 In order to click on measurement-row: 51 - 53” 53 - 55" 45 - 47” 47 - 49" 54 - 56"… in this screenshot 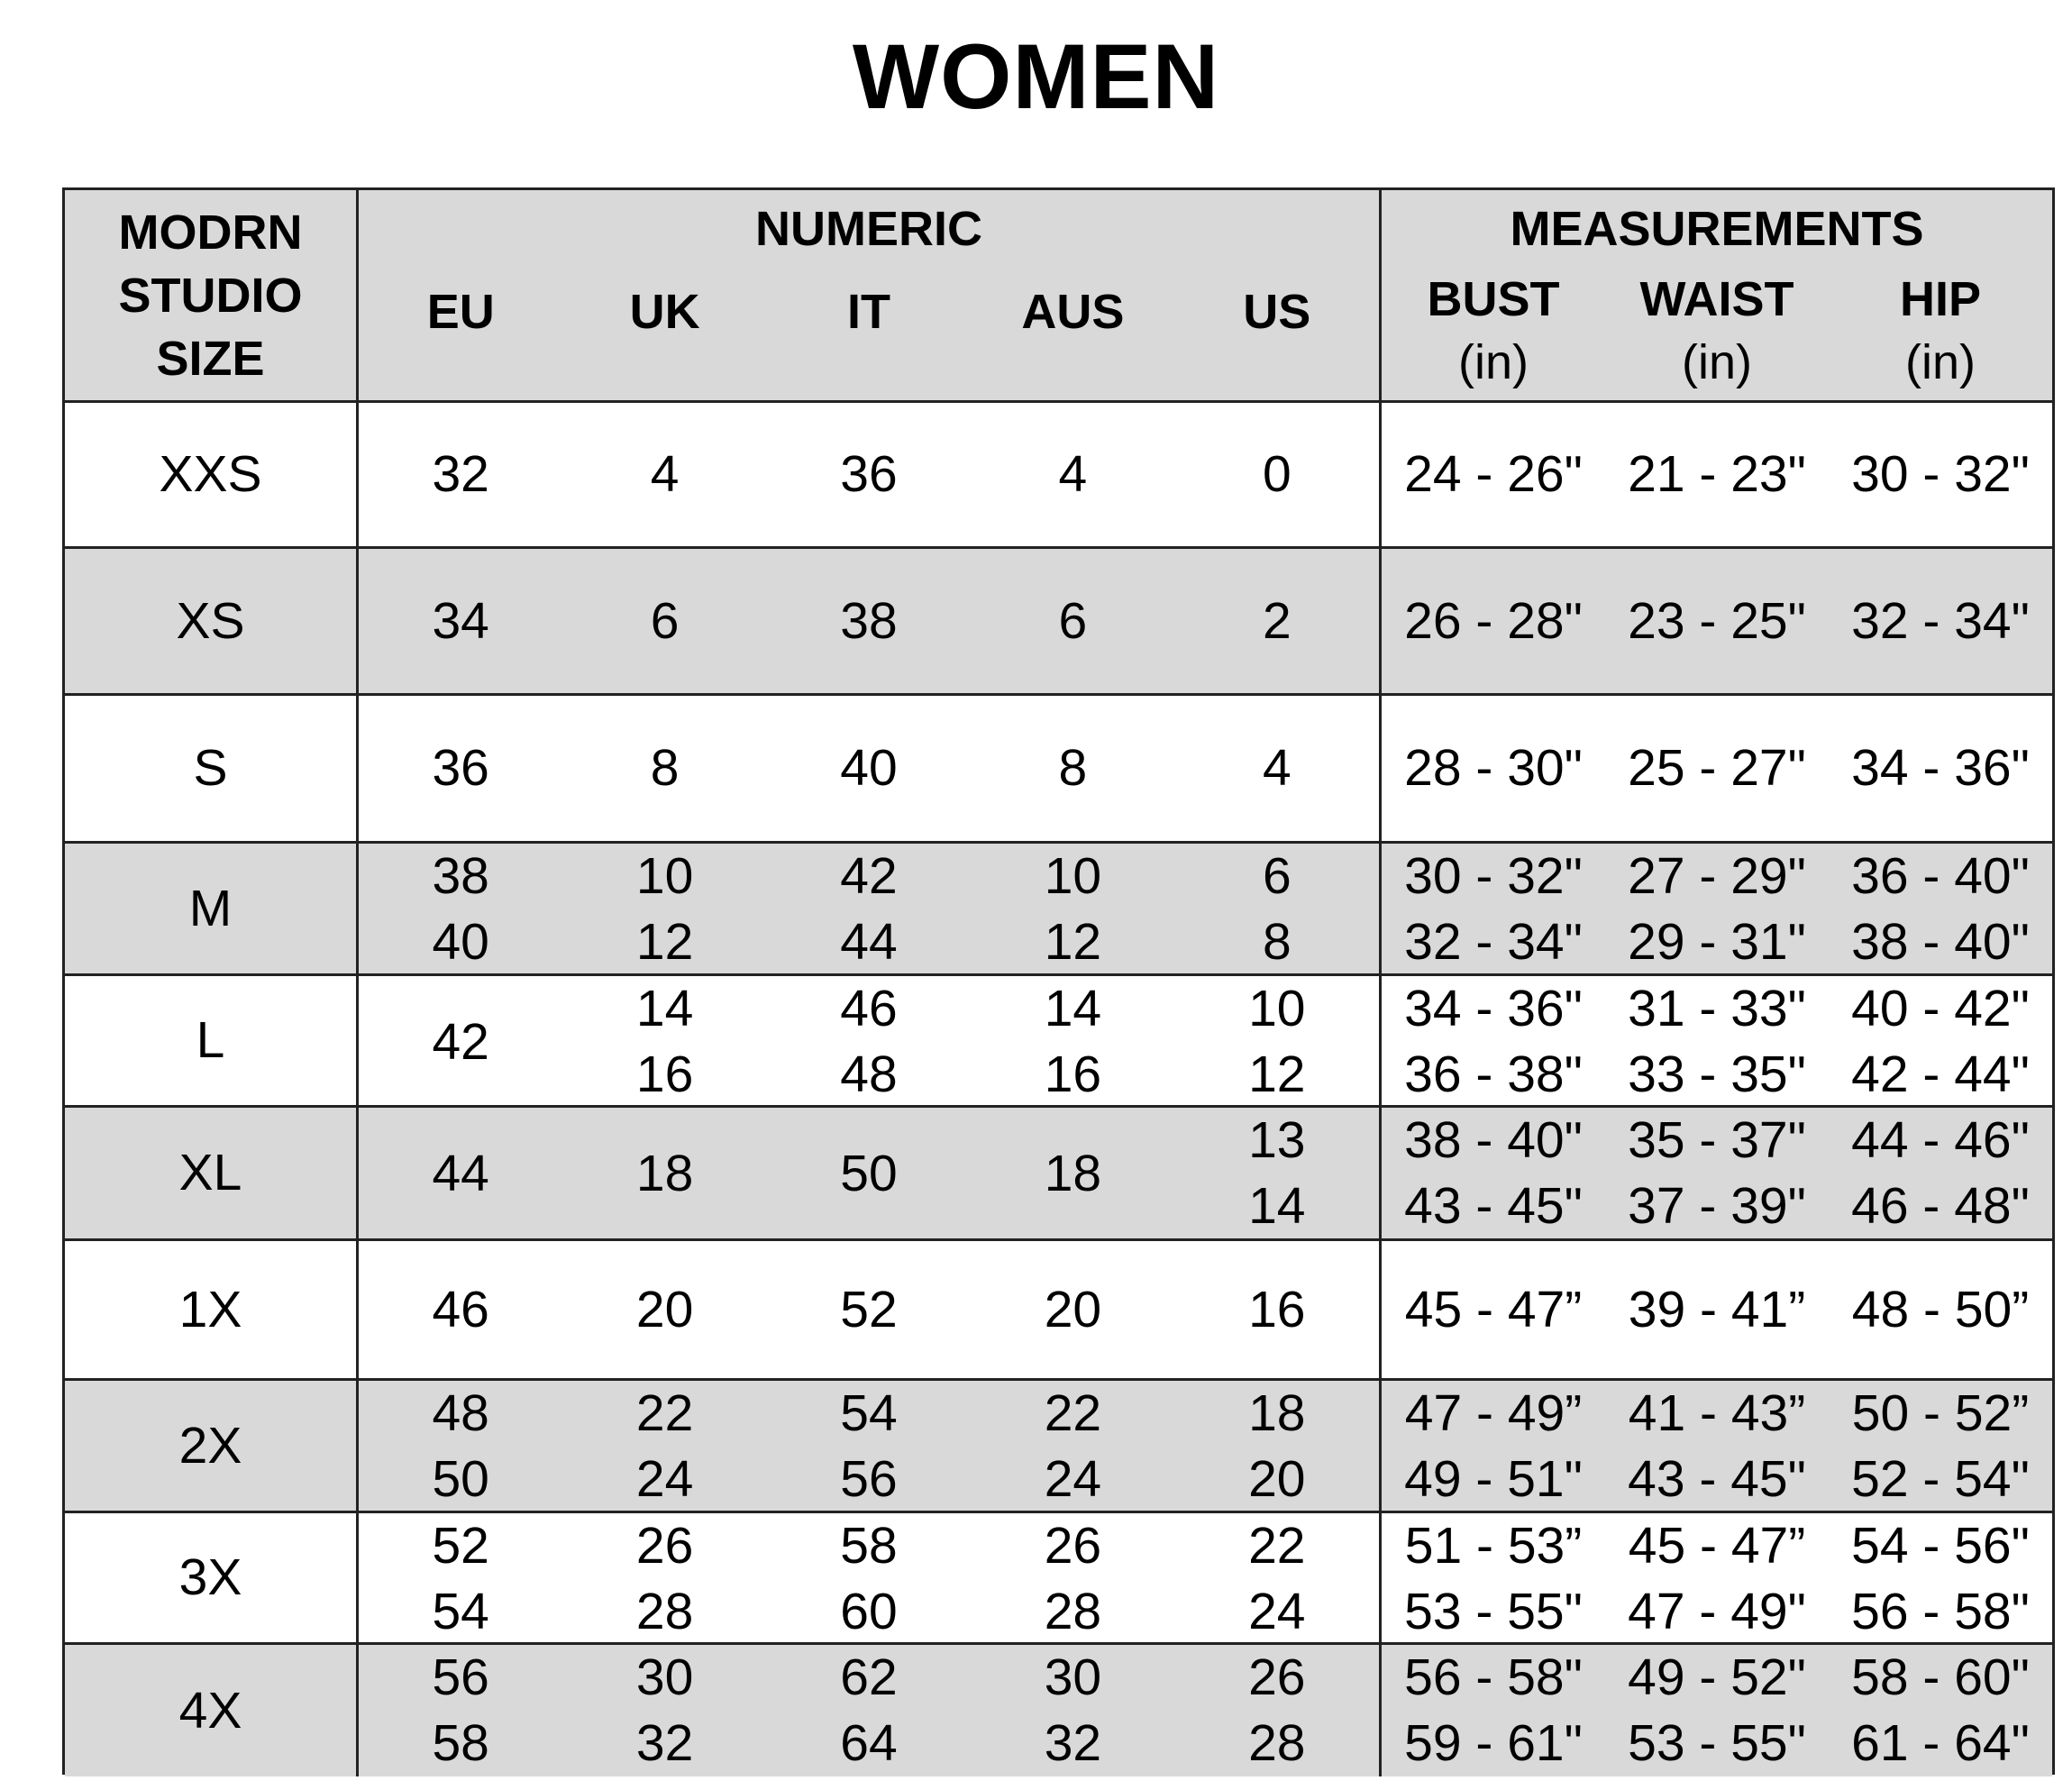, I will do `click(1717, 1577)`.